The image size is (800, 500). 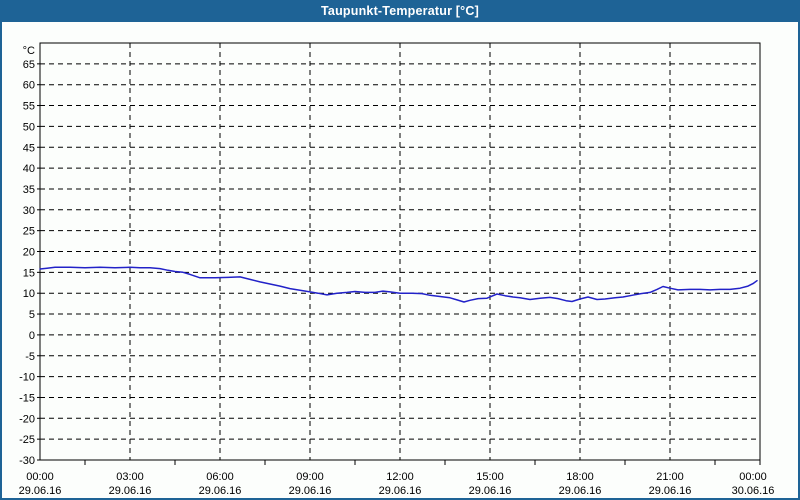 I want to click on window-title: Taupunkt-Temperatur [°C], so click(x=400, y=11).